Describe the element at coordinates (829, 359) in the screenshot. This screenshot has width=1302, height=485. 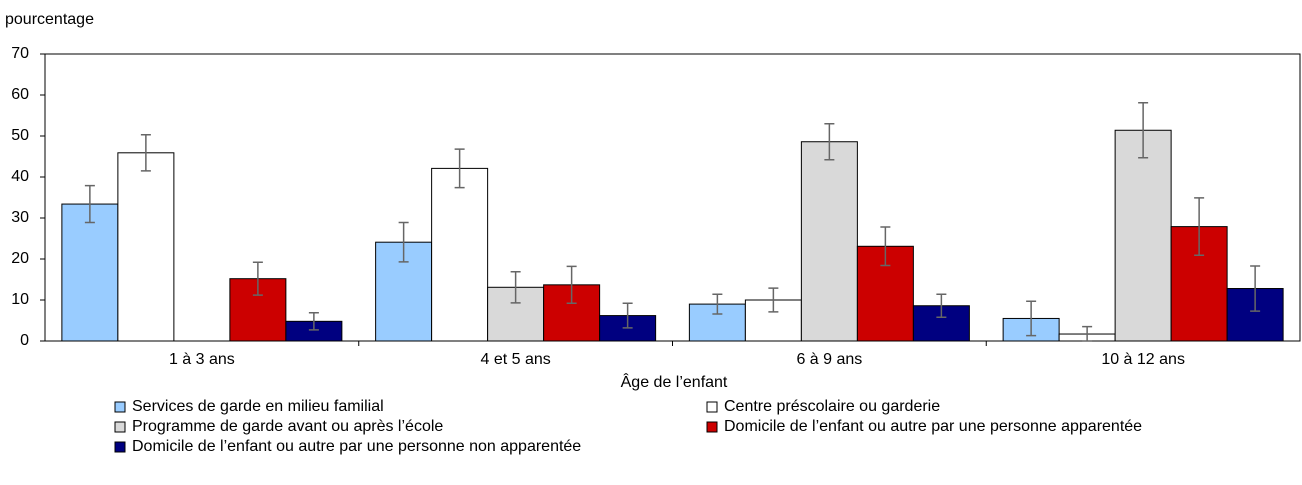
I see `x-tick-label: 6 à 9 ans` at that location.